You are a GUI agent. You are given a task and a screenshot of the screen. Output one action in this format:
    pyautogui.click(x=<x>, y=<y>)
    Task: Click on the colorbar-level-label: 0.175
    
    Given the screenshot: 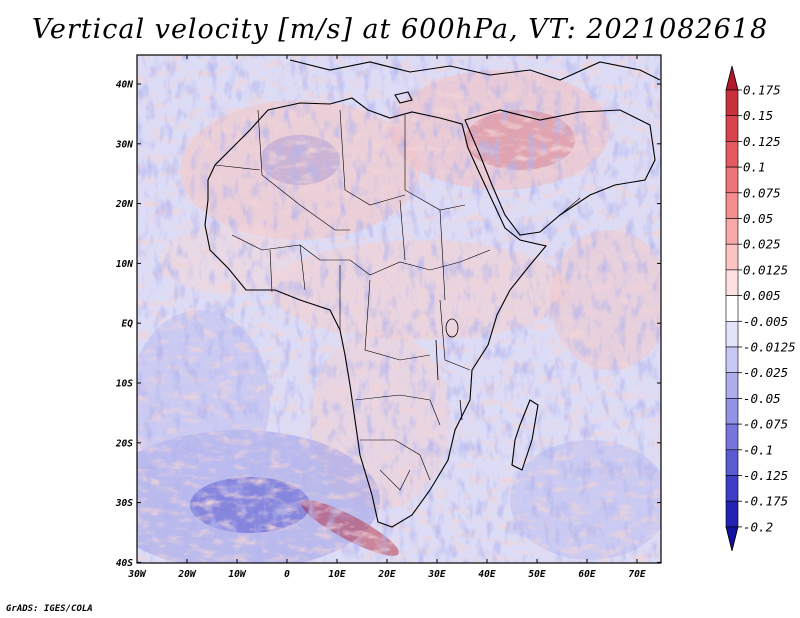 What is the action you would take?
    pyautogui.click(x=762, y=90)
    